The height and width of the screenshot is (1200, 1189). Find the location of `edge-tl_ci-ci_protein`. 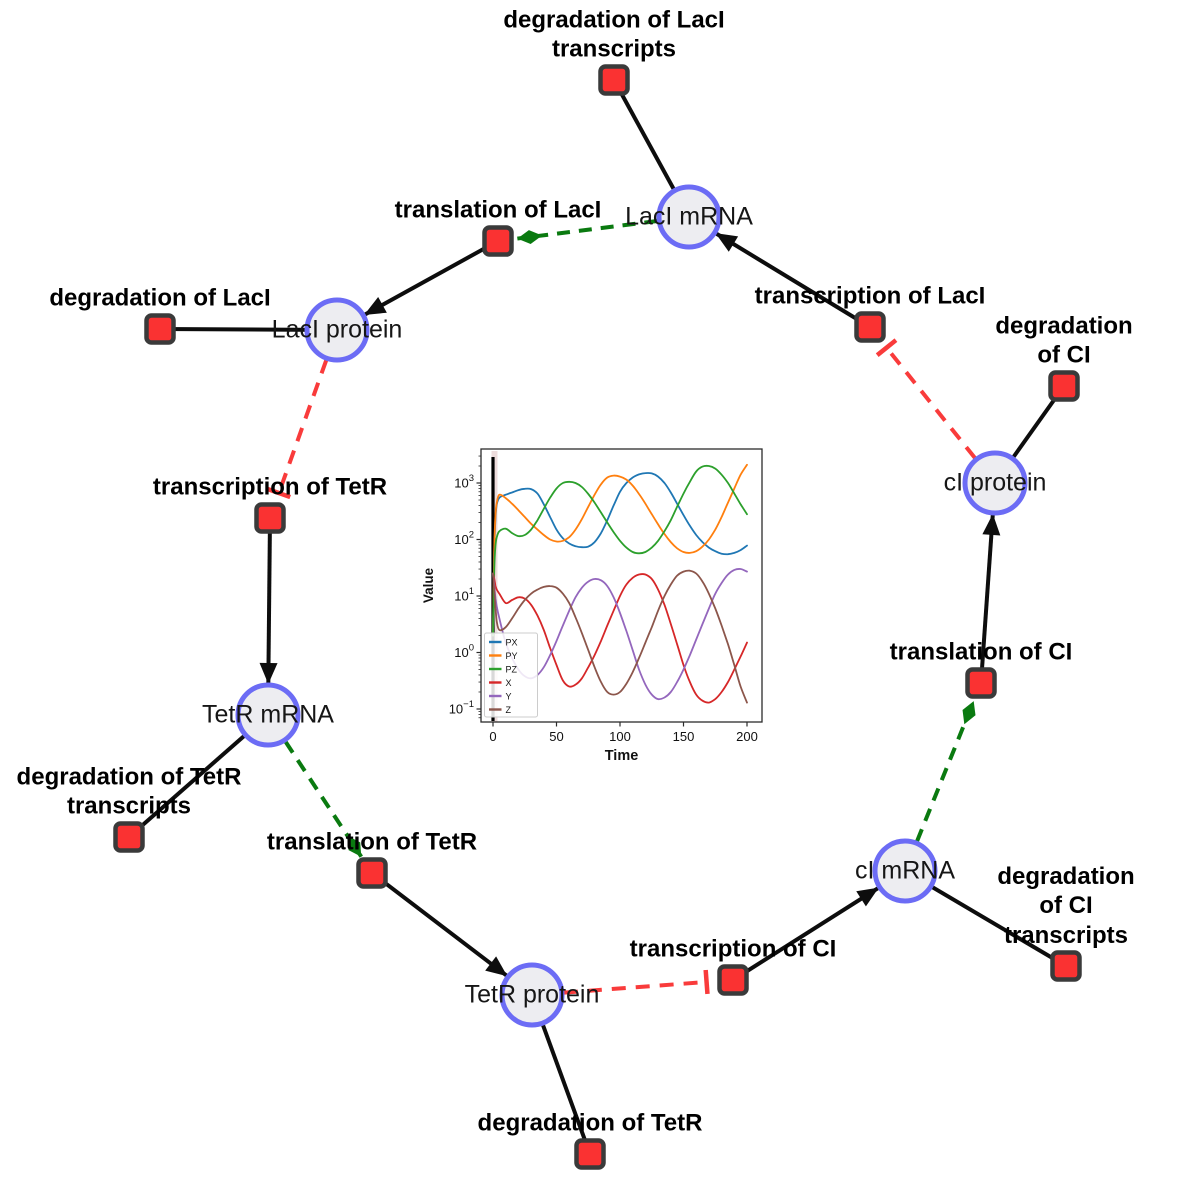

edge-tl_ci-ci_protein is located at coordinates (990, 598).